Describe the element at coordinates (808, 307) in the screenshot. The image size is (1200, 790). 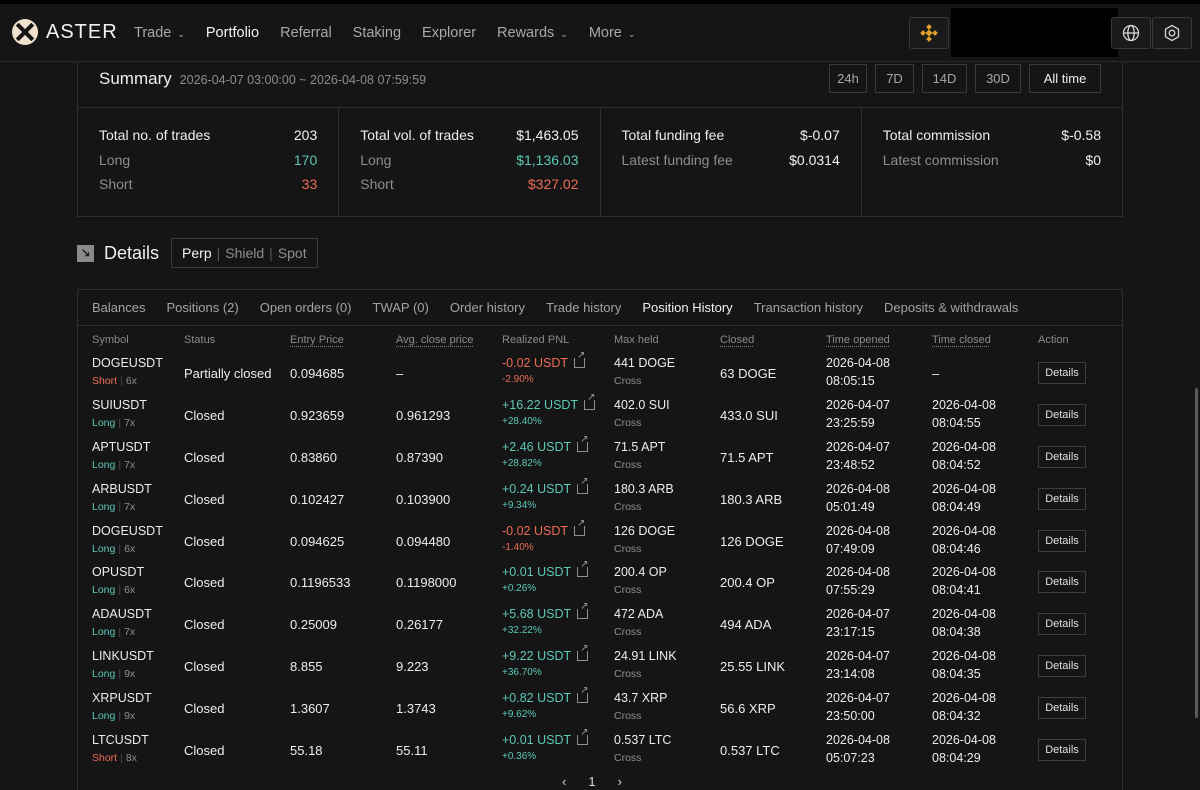
I see `tab-transaction-history: Transaction history` at that location.